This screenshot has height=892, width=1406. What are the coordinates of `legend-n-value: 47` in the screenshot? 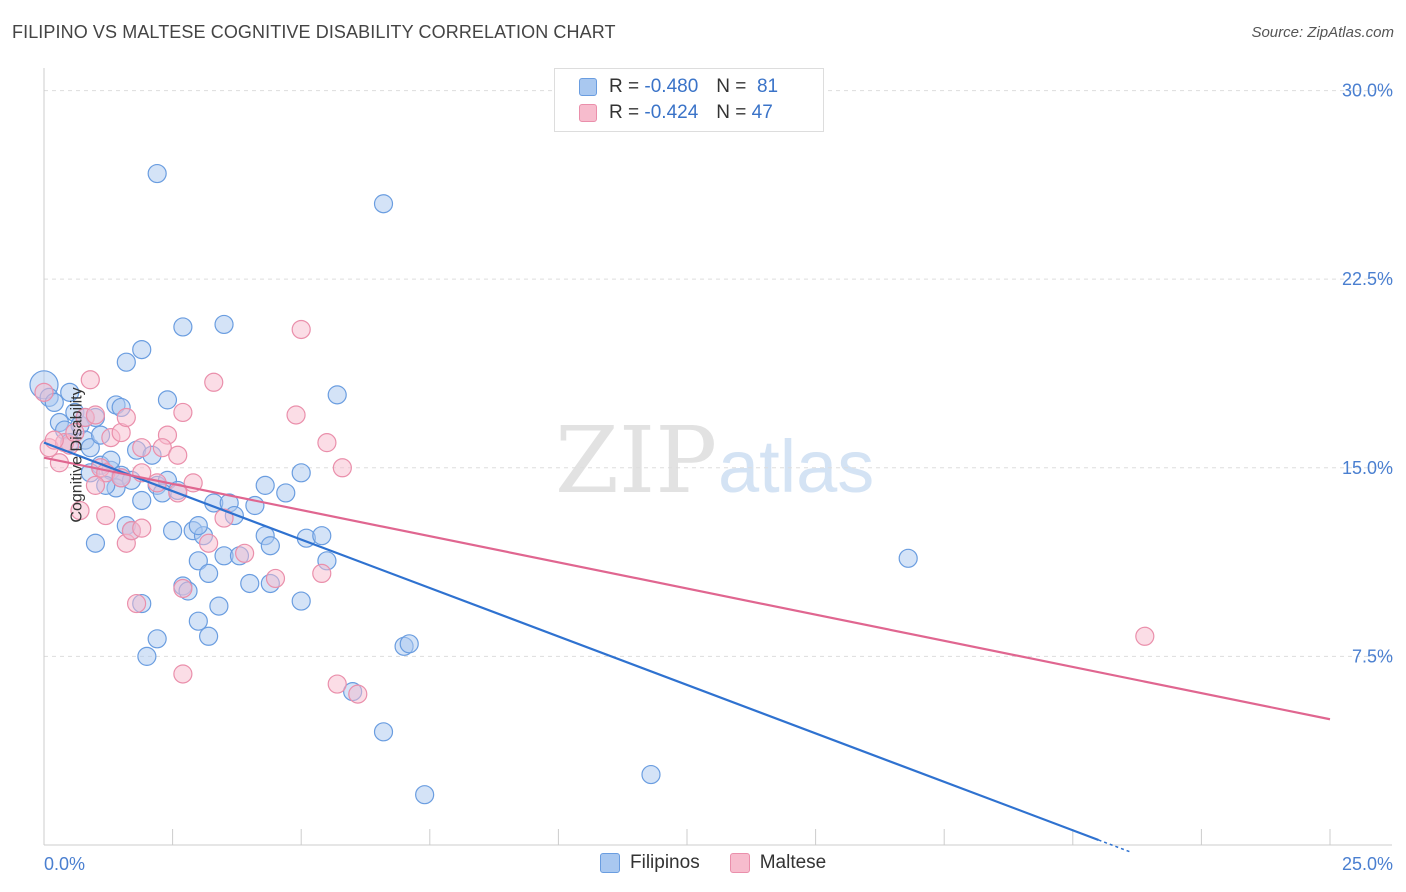 It's located at (762, 112).